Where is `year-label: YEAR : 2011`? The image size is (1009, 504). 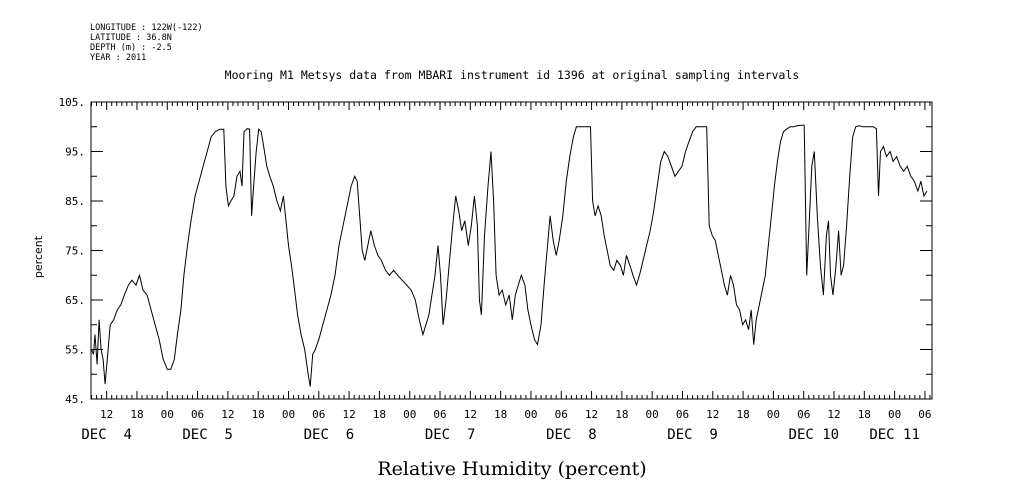 year-label: YEAR : 2011 is located at coordinates (118, 58).